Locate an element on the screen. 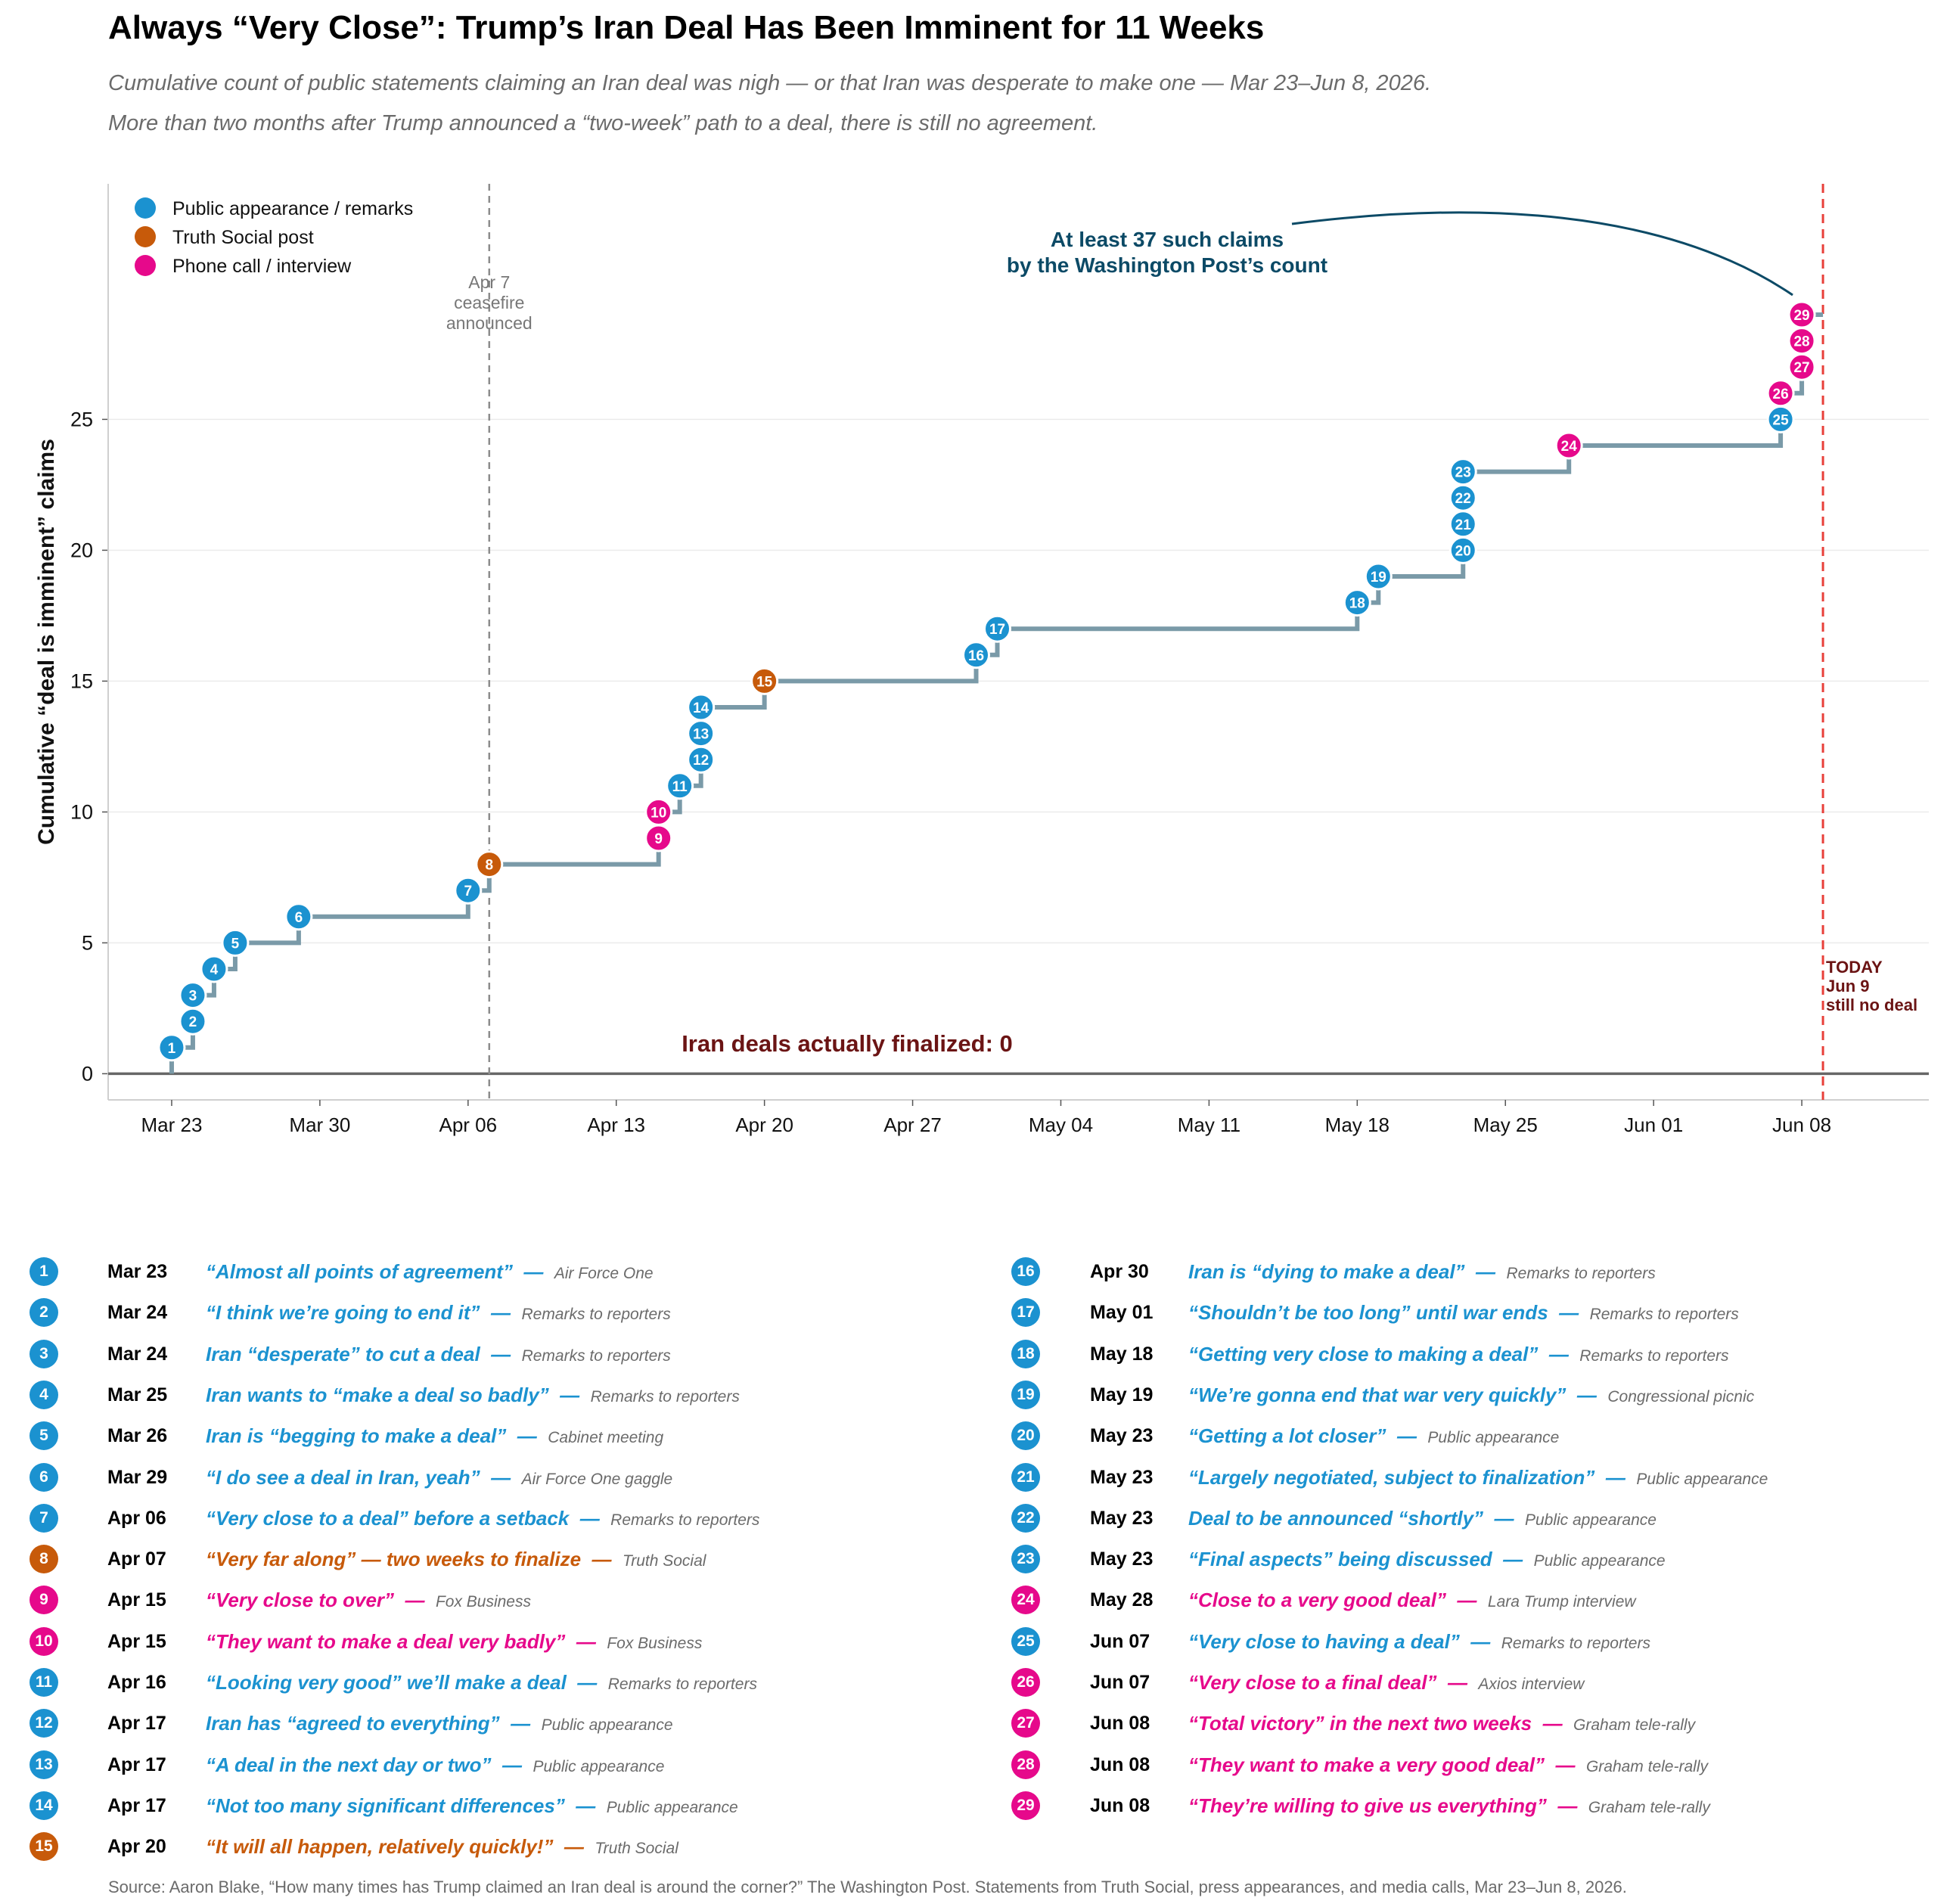  event-quote: “They’re willing to give us everything” is located at coordinates (1367, 1805).